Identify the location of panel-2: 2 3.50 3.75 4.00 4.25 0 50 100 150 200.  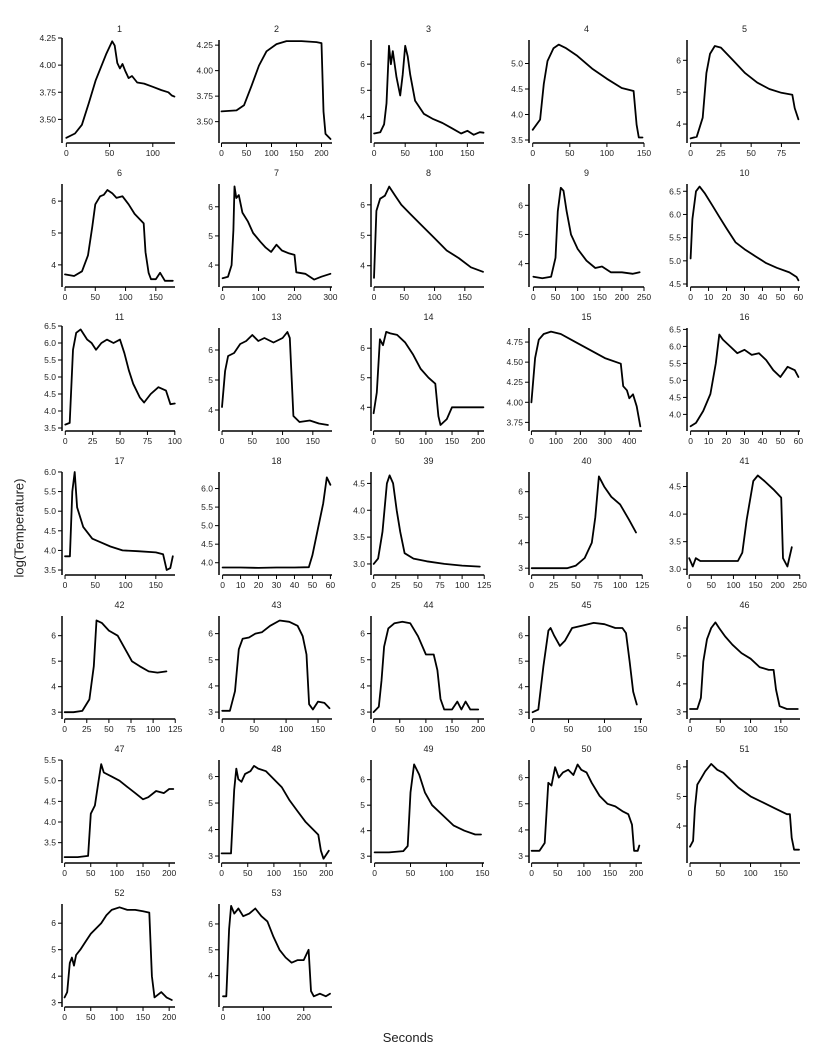
(264, 91).